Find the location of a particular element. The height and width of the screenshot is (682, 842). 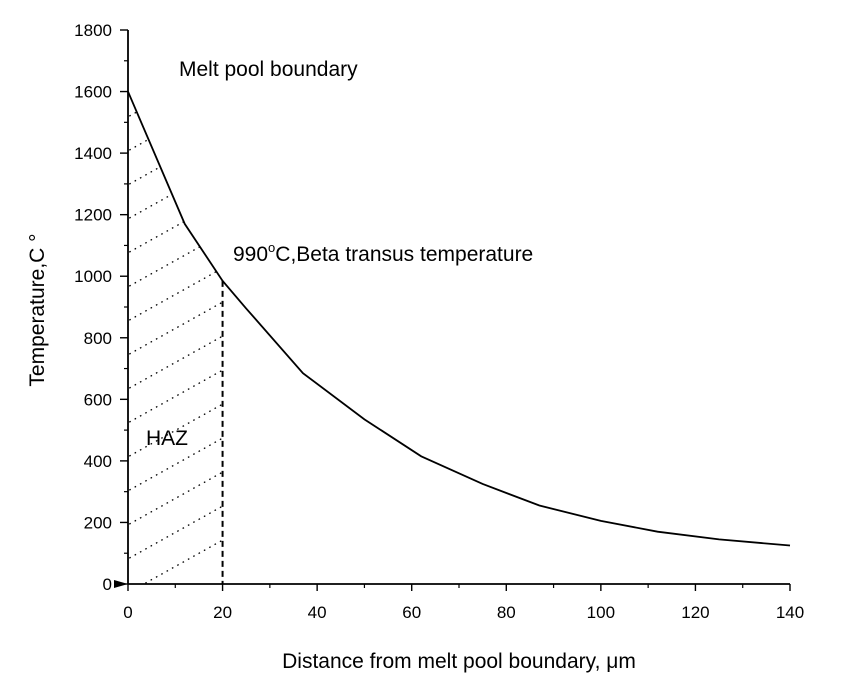

y-tick-label: 400 is located at coordinates (98, 461).